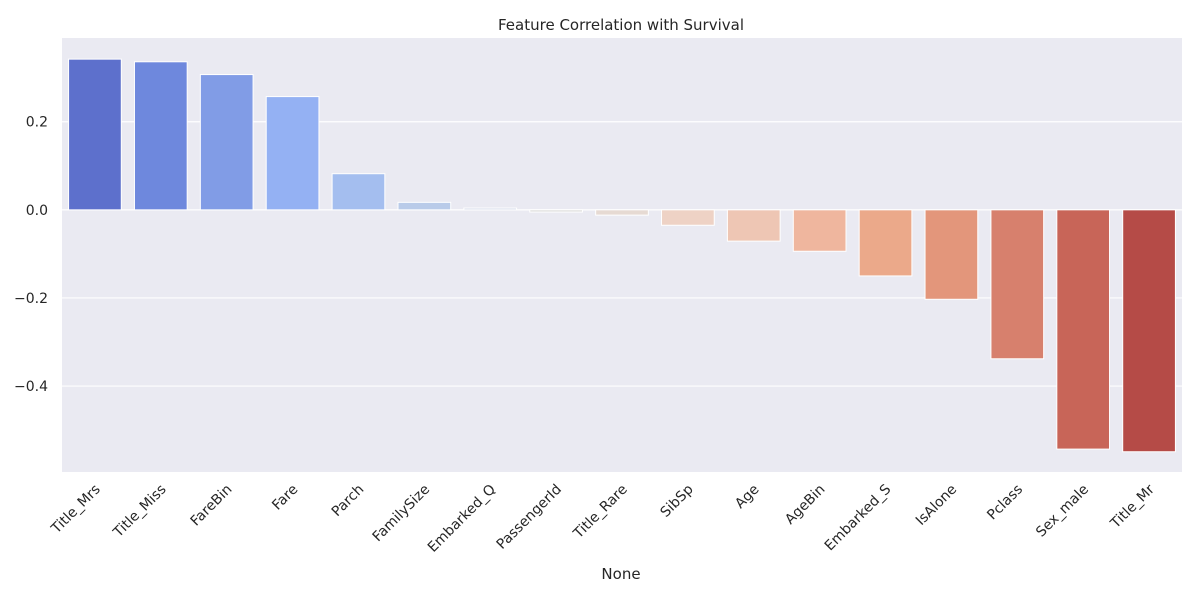  What do you see at coordinates (212, 506) in the screenshot?
I see `x-tick-label: FareBin` at bounding box center [212, 506].